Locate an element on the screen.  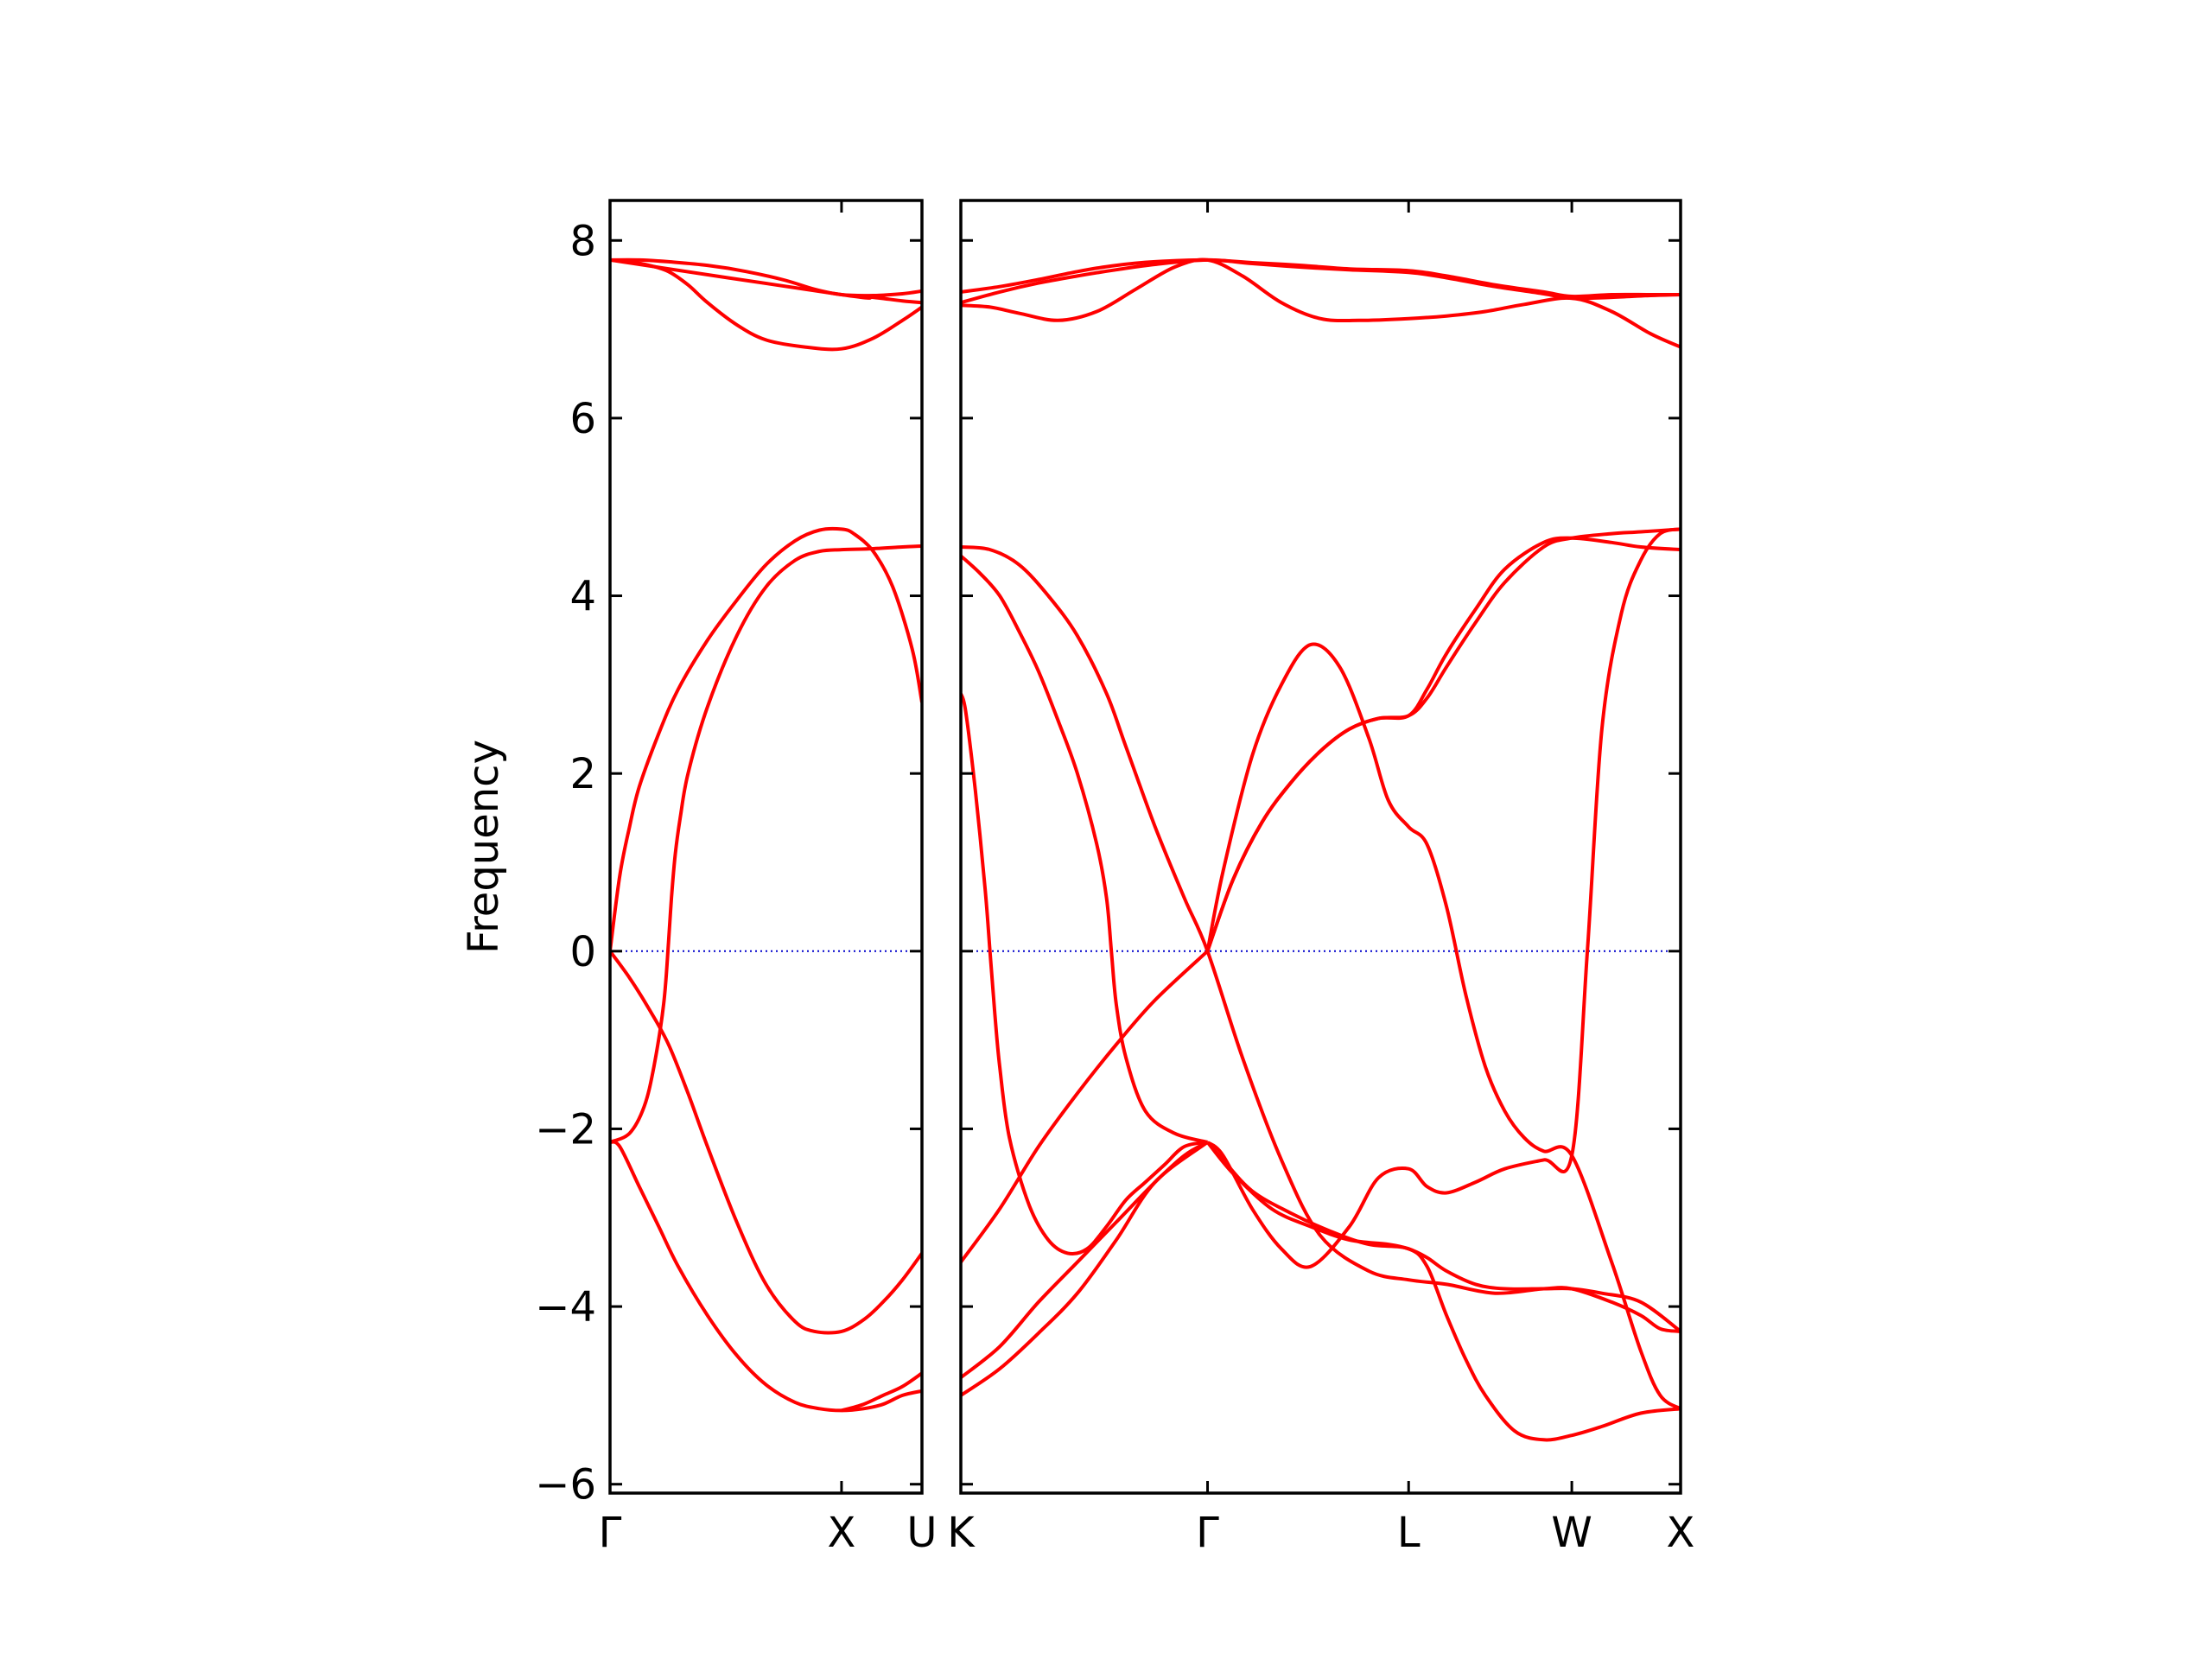
y-axis-label: Frequency is located at coordinates (484, 847).